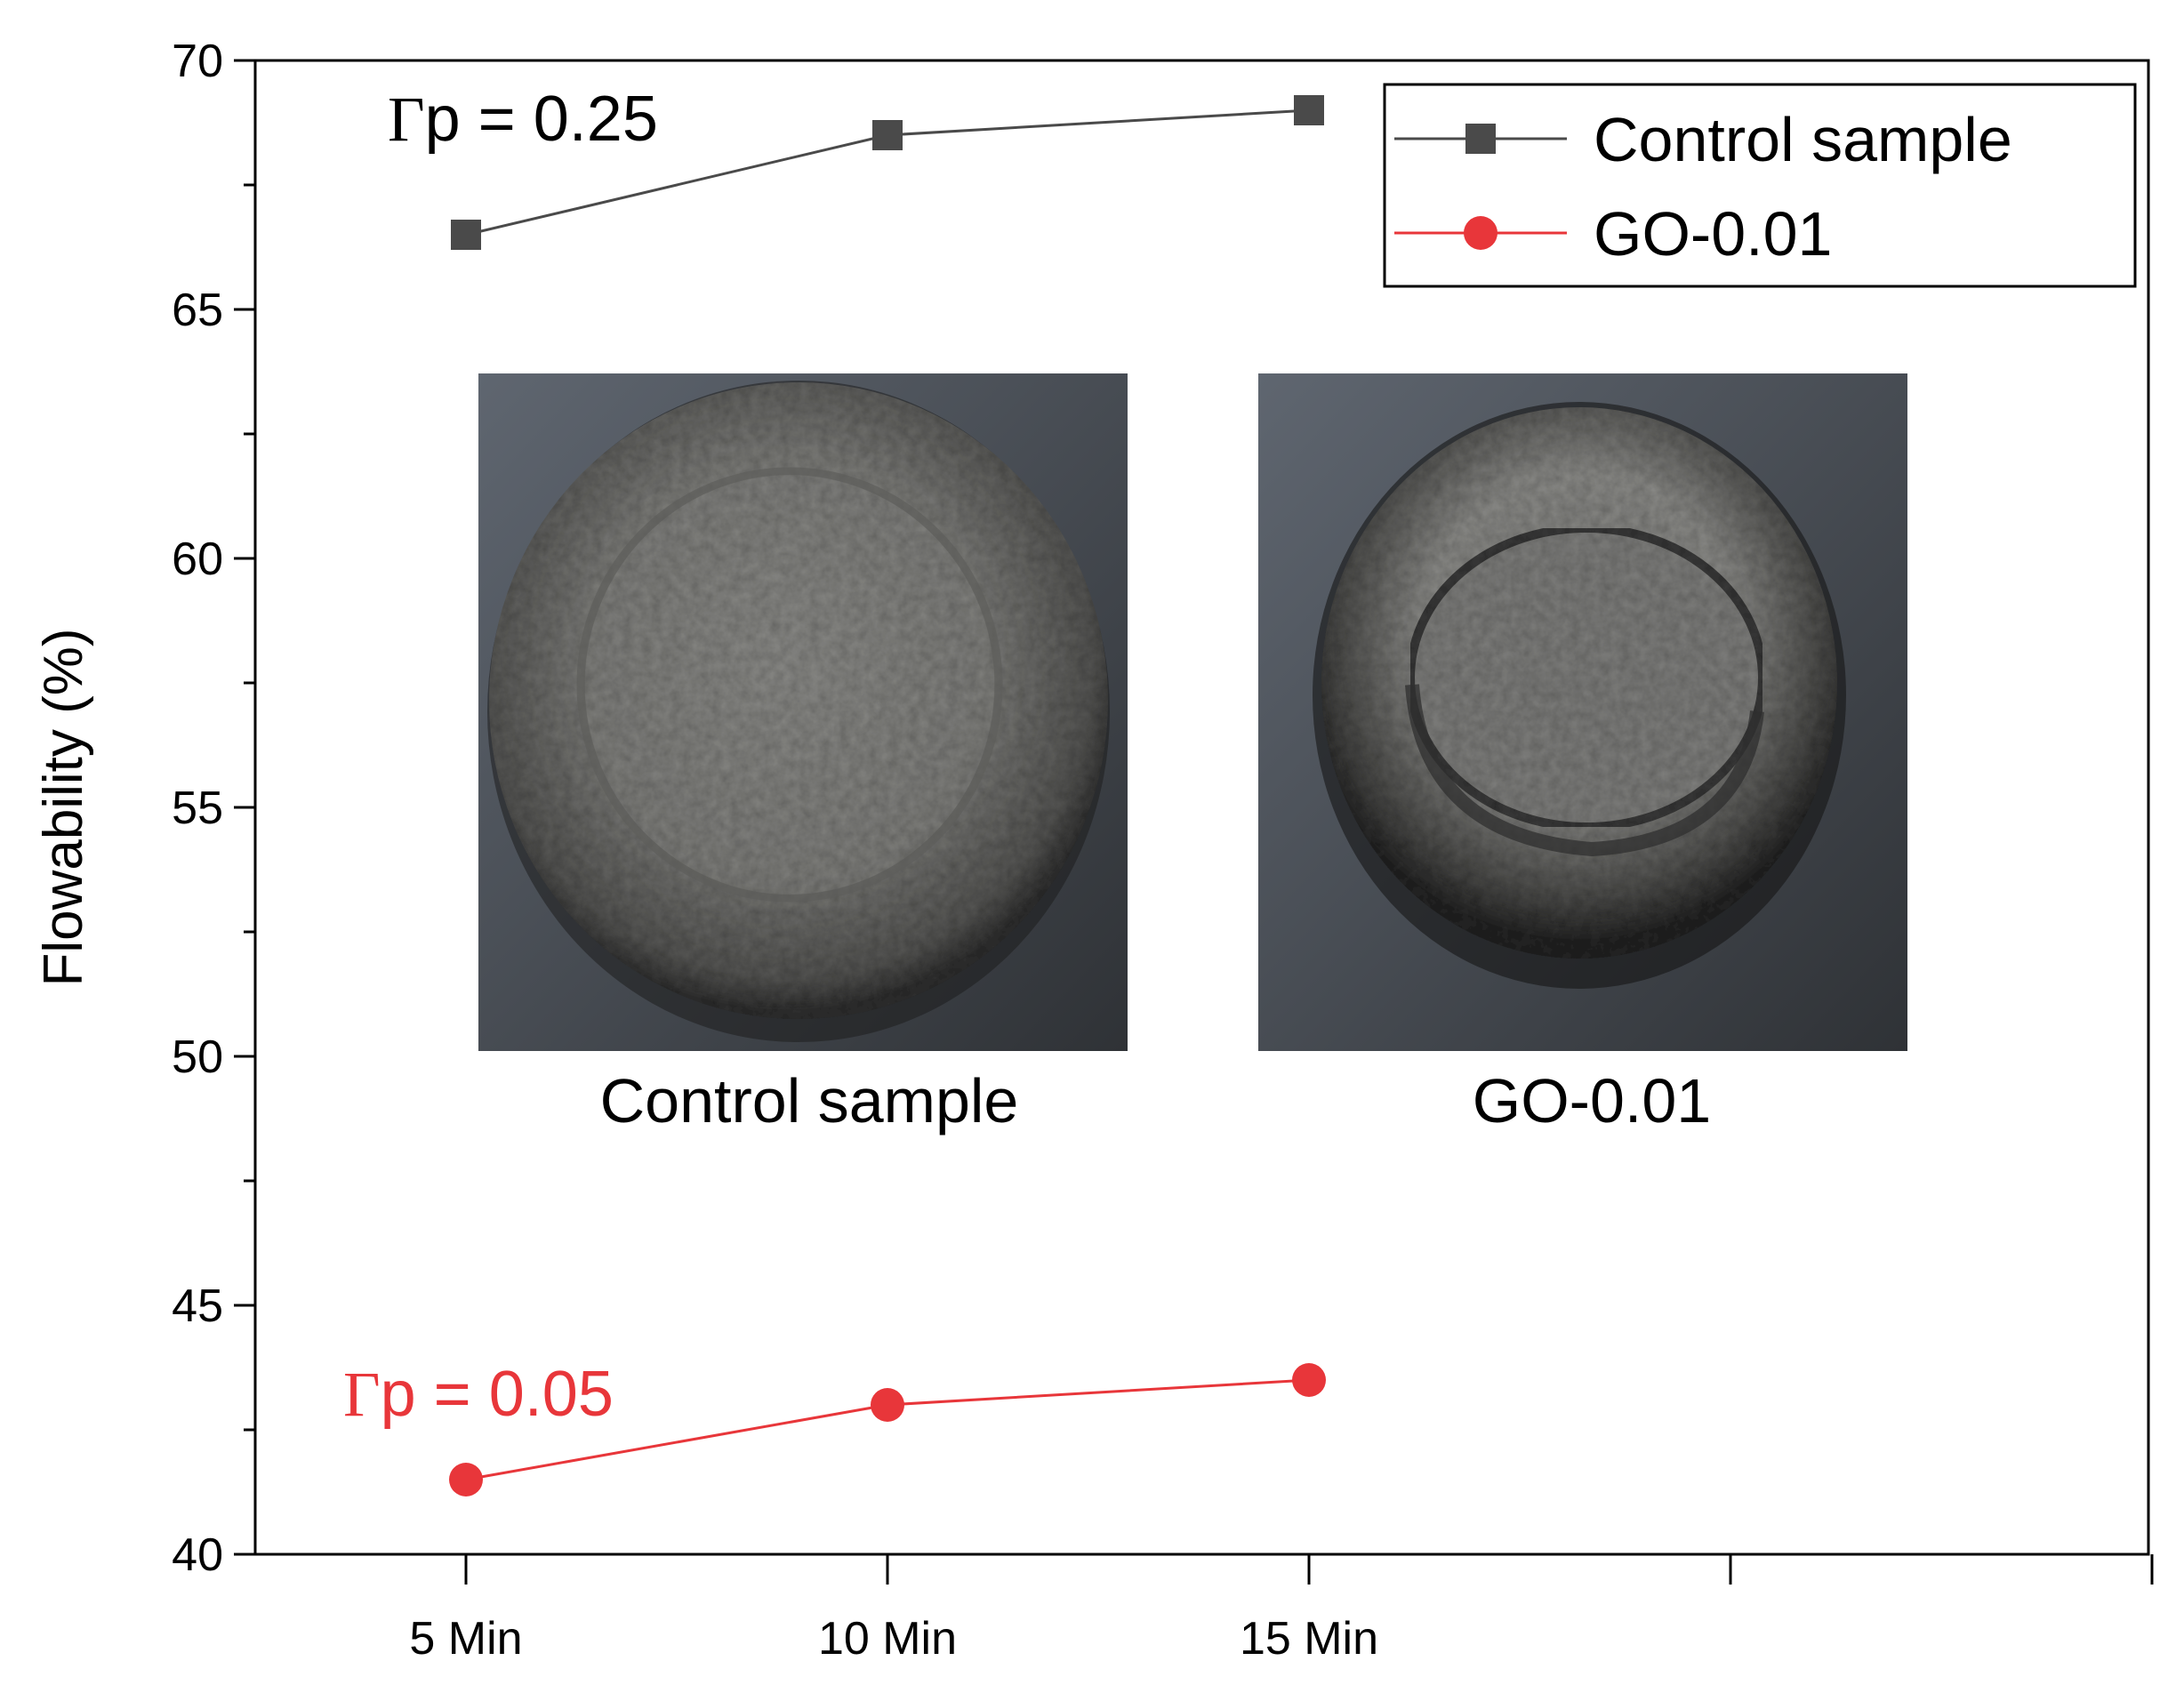 The width and height of the screenshot is (2184, 1693). I want to click on annotation-go-gamma: Γ, so click(362, 1394).